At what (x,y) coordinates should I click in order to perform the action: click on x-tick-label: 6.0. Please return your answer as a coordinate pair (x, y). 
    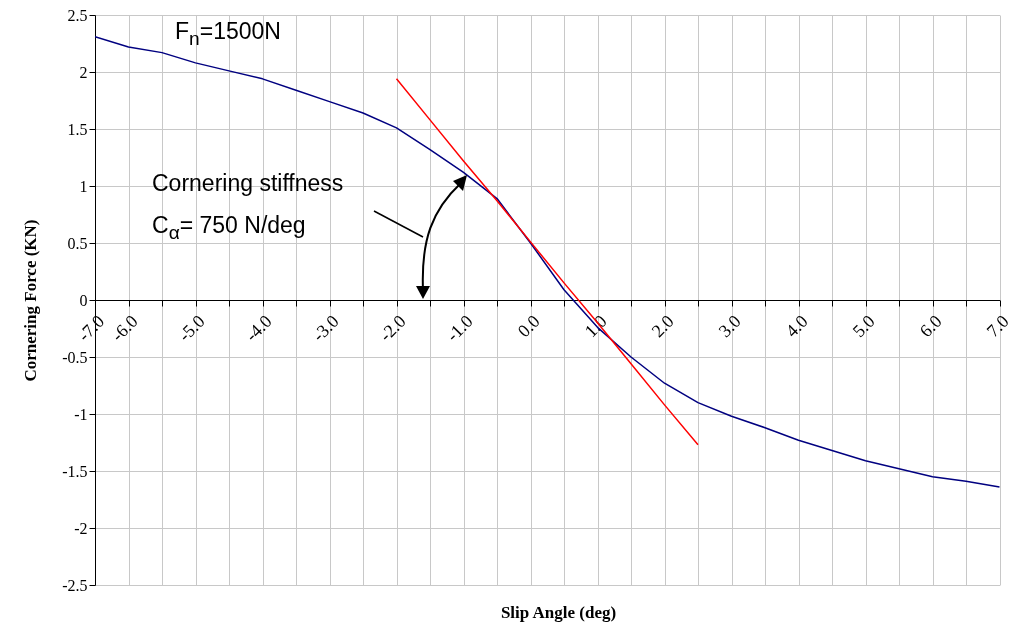
    Looking at the image, I should click on (930, 326).